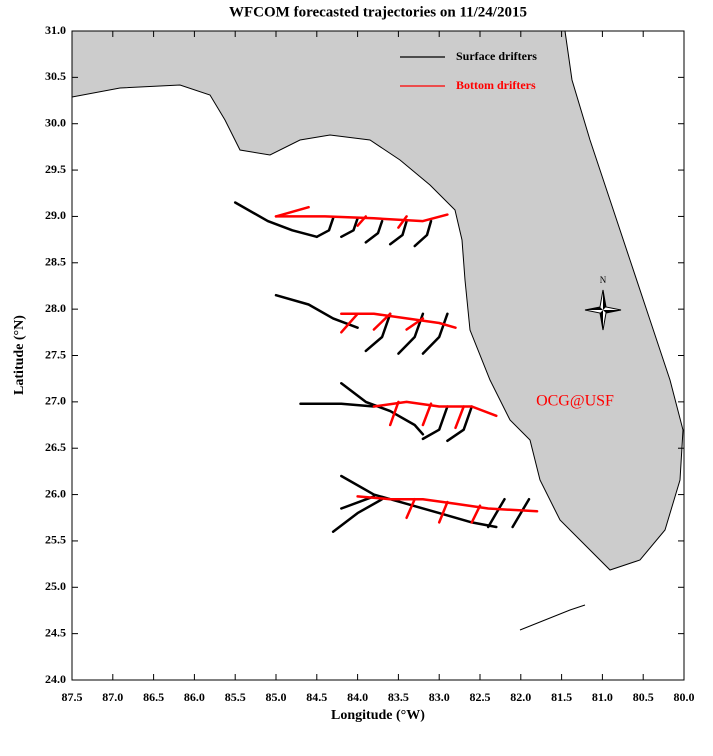 The image size is (713, 756). I want to click on y-tick-label: 27.5, so click(55, 354).